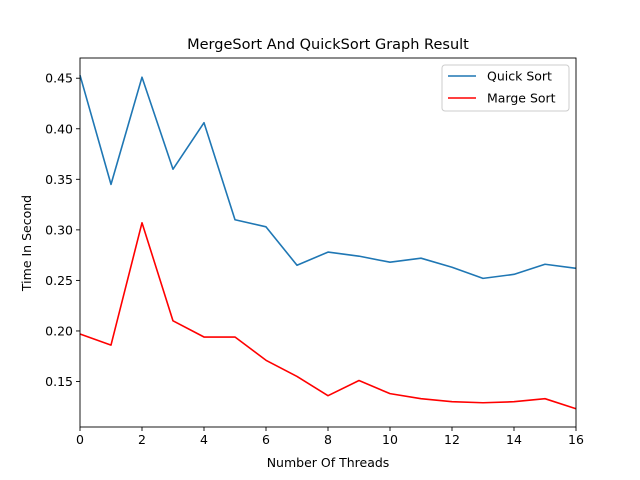 This screenshot has height=480, width=640. What do you see at coordinates (521, 98) in the screenshot?
I see `legend-label-1: Marge Sort` at bounding box center [521, 98].